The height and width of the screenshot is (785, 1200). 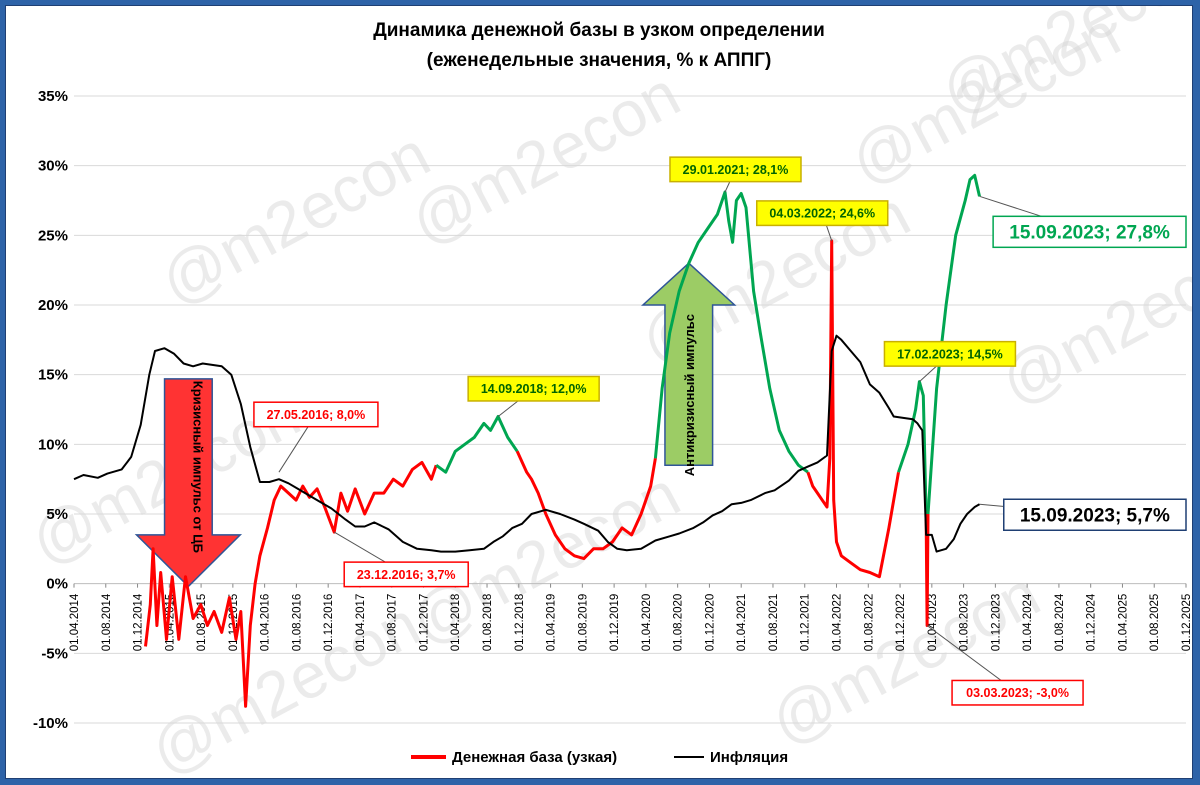 I want to click on y-tick-label: -10%, so click(x=50, y=723).